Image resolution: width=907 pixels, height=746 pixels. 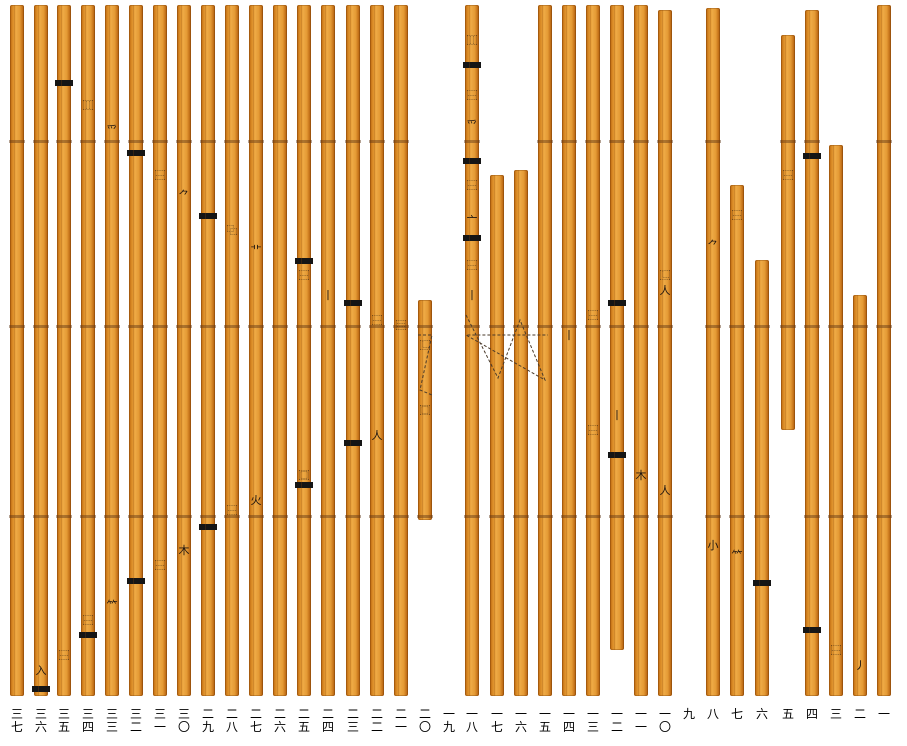 What do you see at coordinates (520, 720) in the screenshot?
I see `slip-number-label: 一六` at bounding box center [520, 720].